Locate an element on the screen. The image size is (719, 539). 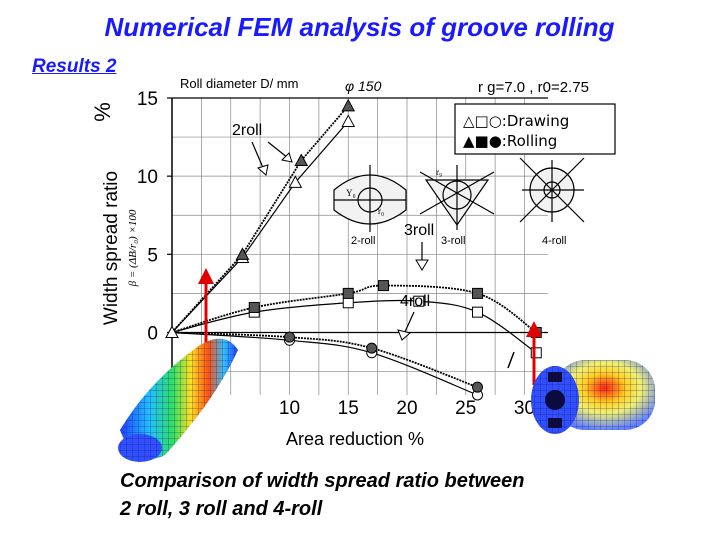
x-tick-label: 15 is located at coordinates (348, 408).